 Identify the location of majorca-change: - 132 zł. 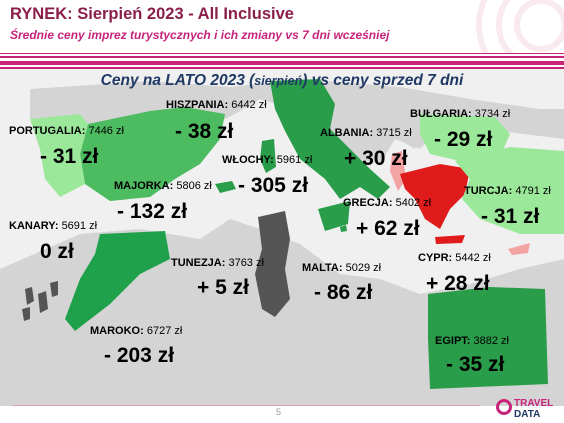
(152, 211).